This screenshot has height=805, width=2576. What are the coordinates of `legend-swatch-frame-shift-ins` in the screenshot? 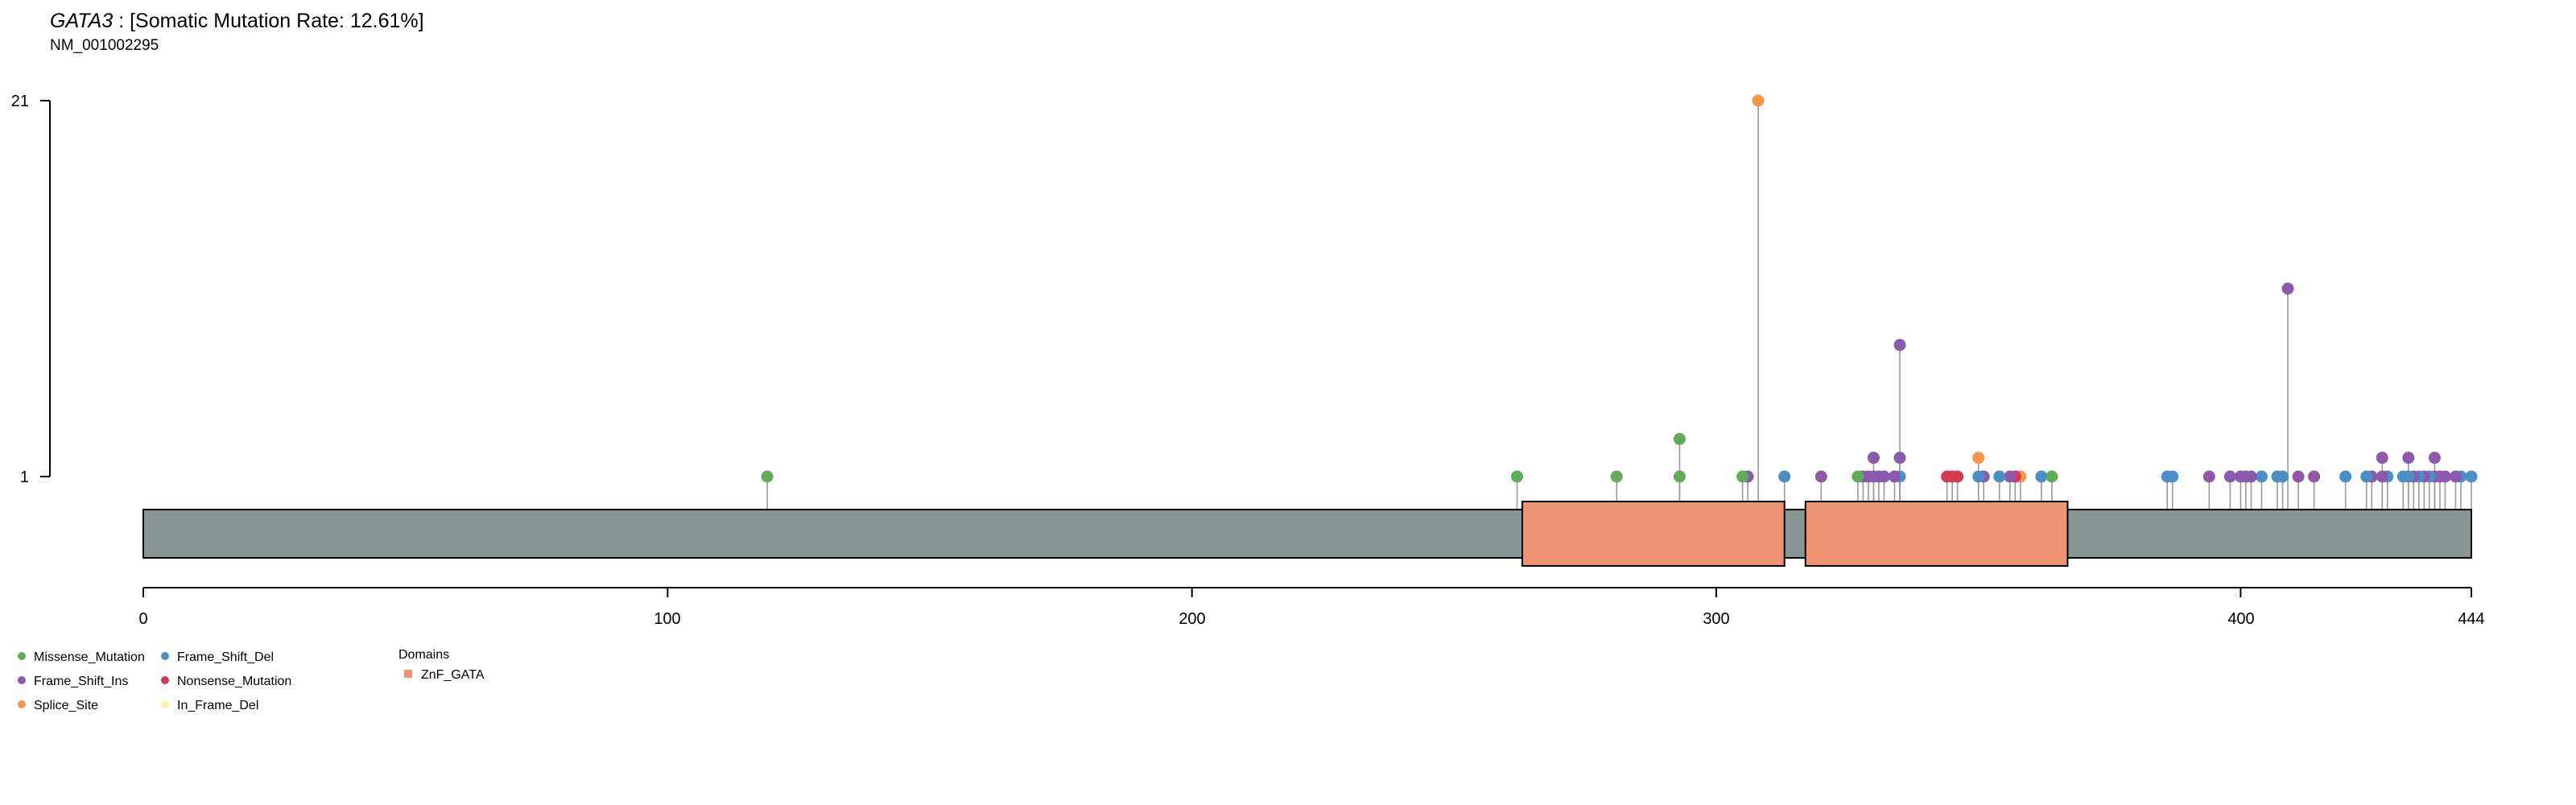 It's located at (22, 680).